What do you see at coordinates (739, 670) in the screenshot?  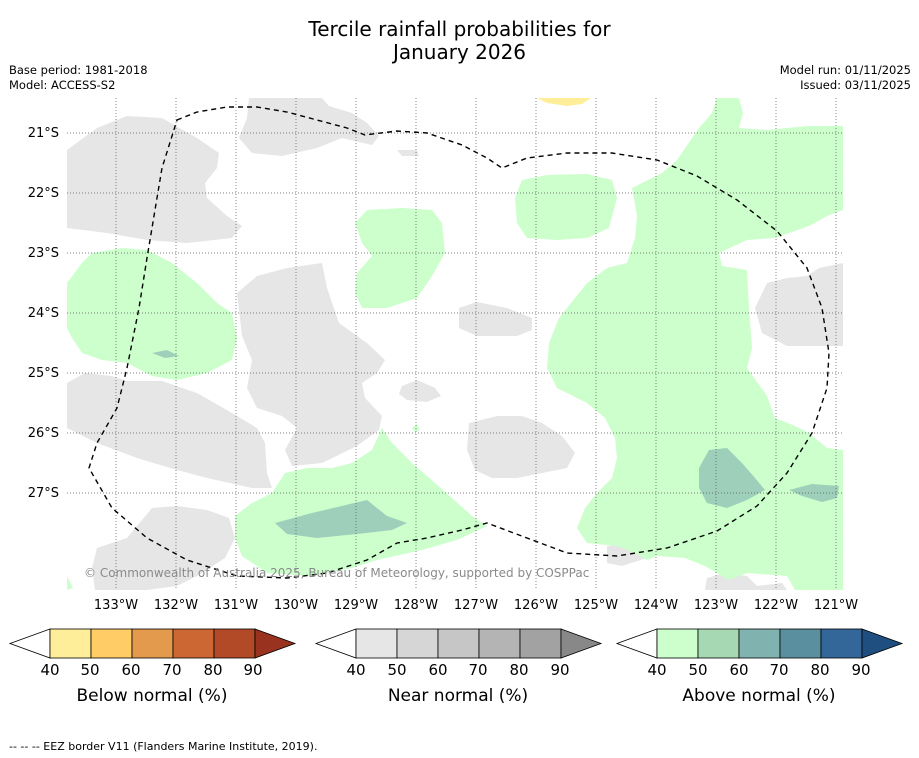 I see `above-tick-60: 60` at bounding box center [739, 670].